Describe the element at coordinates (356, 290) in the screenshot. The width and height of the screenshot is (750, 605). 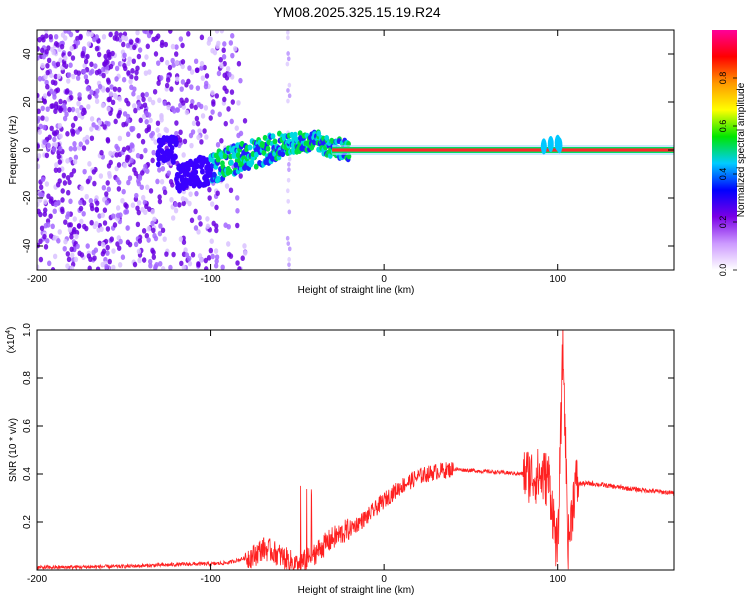
I see `spectrogram-x-axis-label: Height of straight line (km)` at that location.